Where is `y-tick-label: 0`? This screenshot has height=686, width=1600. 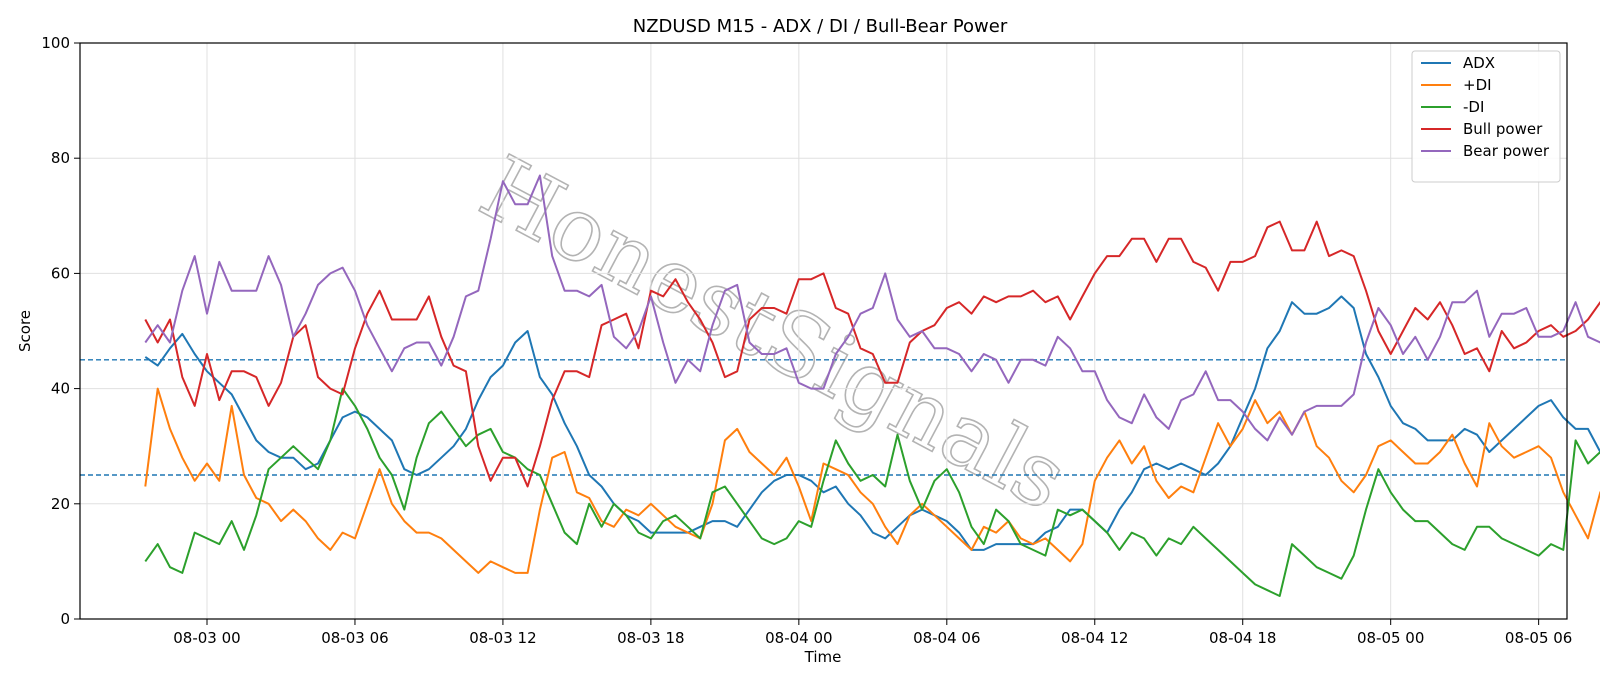
y-tick-label: 0 is located at coordinates (65, 619).